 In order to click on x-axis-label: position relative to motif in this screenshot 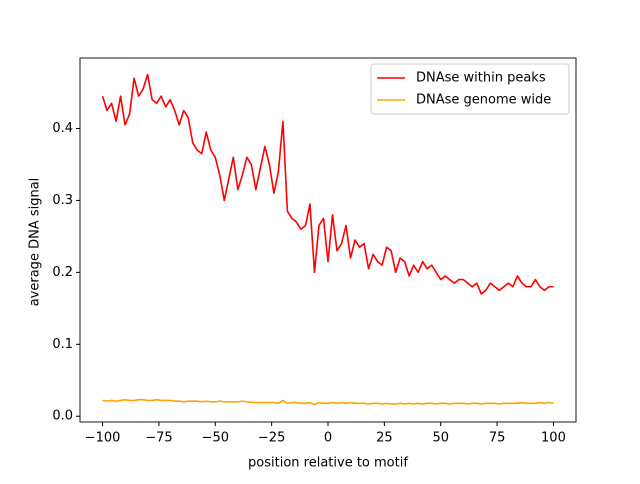, I will do `click(328, 463)`.